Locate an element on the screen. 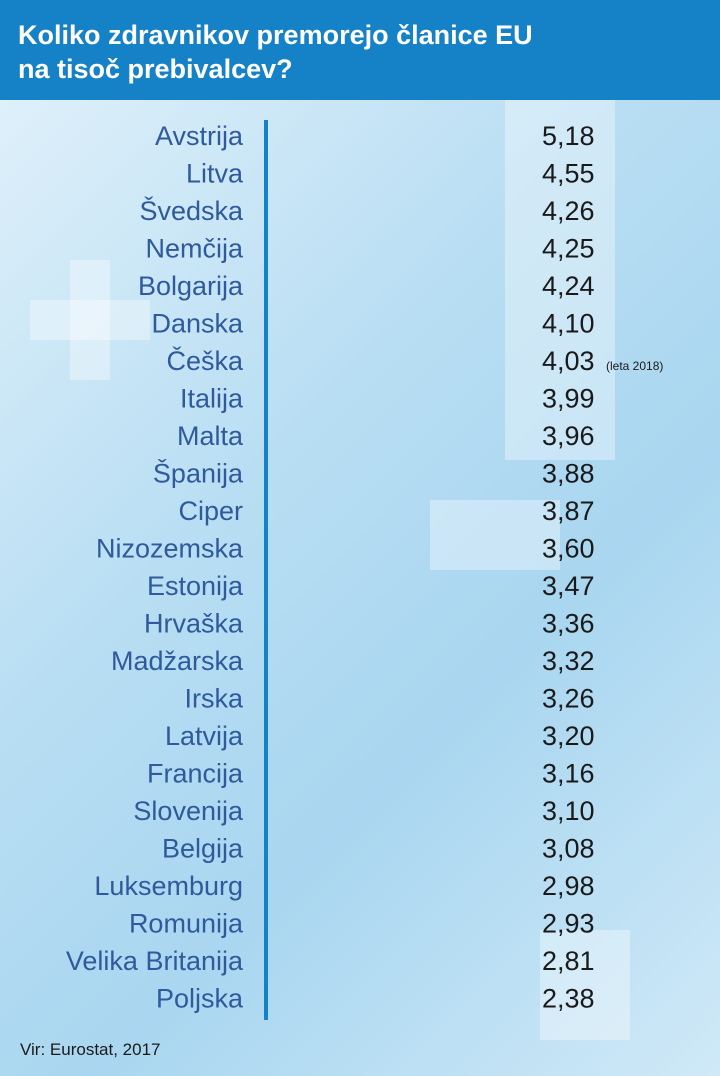 This screenshot has height=1076, width=720. value-label: 3,36 is located at coordinates (568, 624).